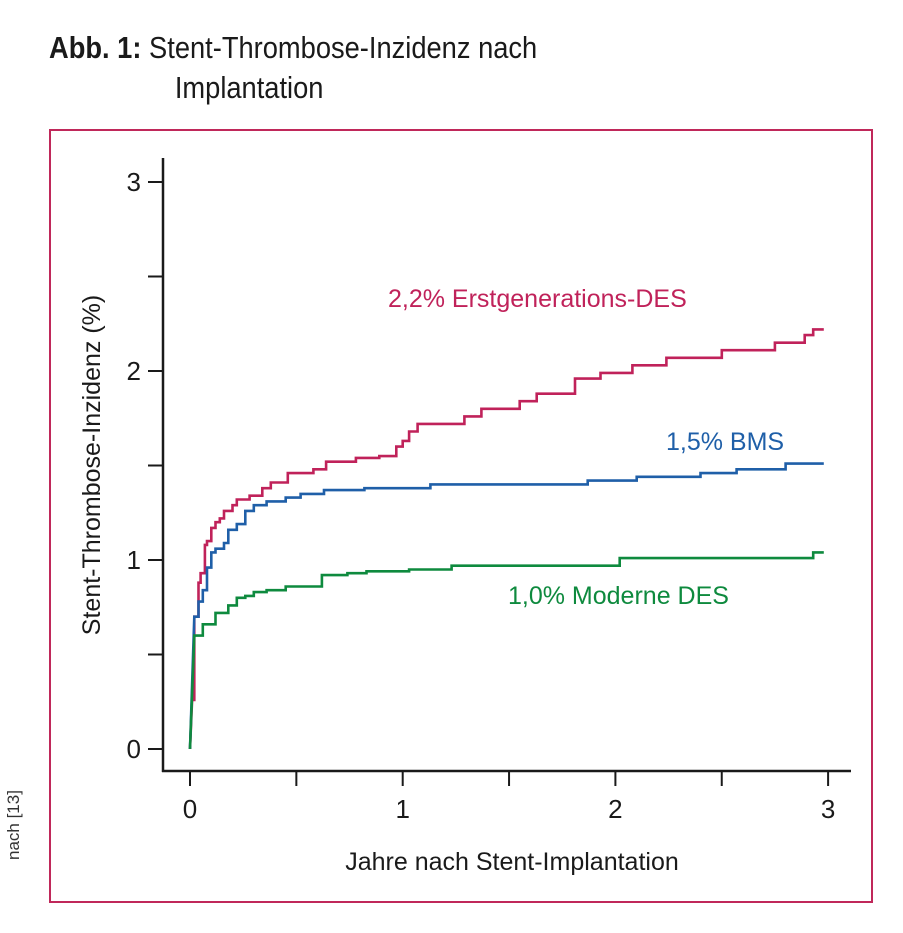 The image size is (903, 933). What do you see at coordinates (134, 560) in the screenshot?
I see `y-tick-label: 1` at bounding box center [134, 560].